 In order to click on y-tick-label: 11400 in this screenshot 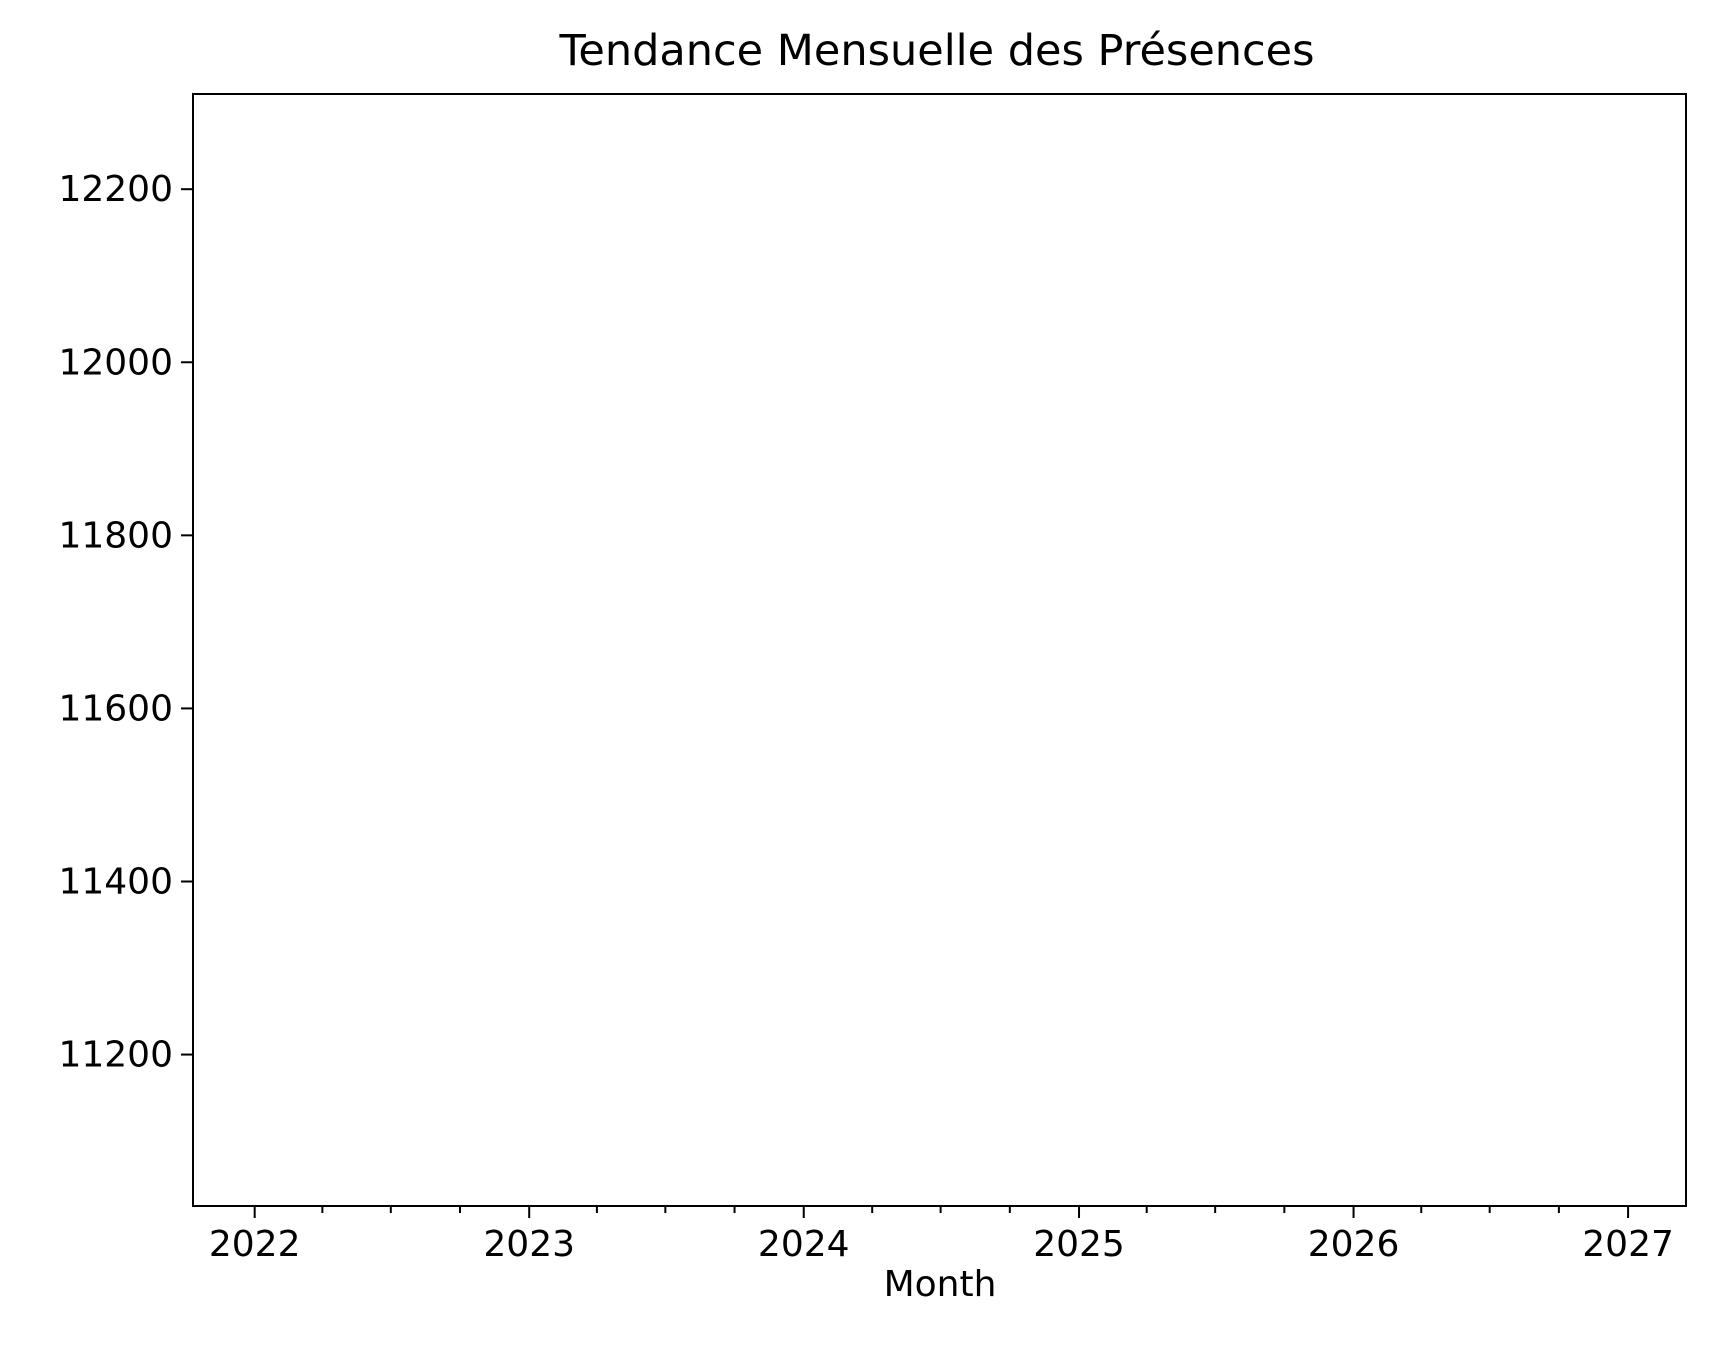, I will do `click(115, 881)`.